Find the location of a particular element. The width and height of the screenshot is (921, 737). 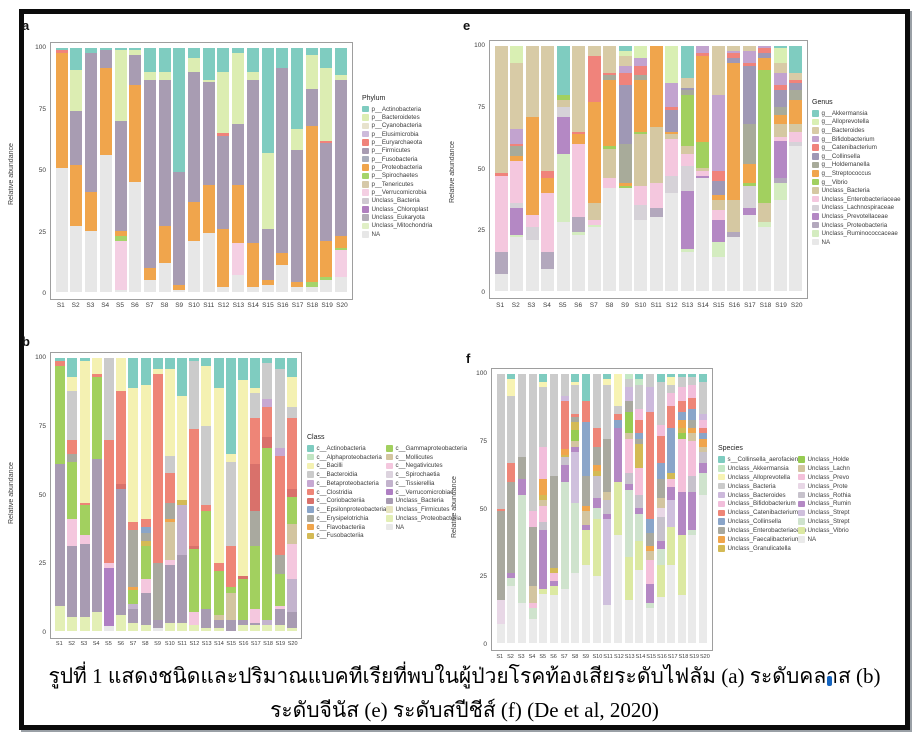

x-tick-label: S12 is located at coordinates (619, 657).